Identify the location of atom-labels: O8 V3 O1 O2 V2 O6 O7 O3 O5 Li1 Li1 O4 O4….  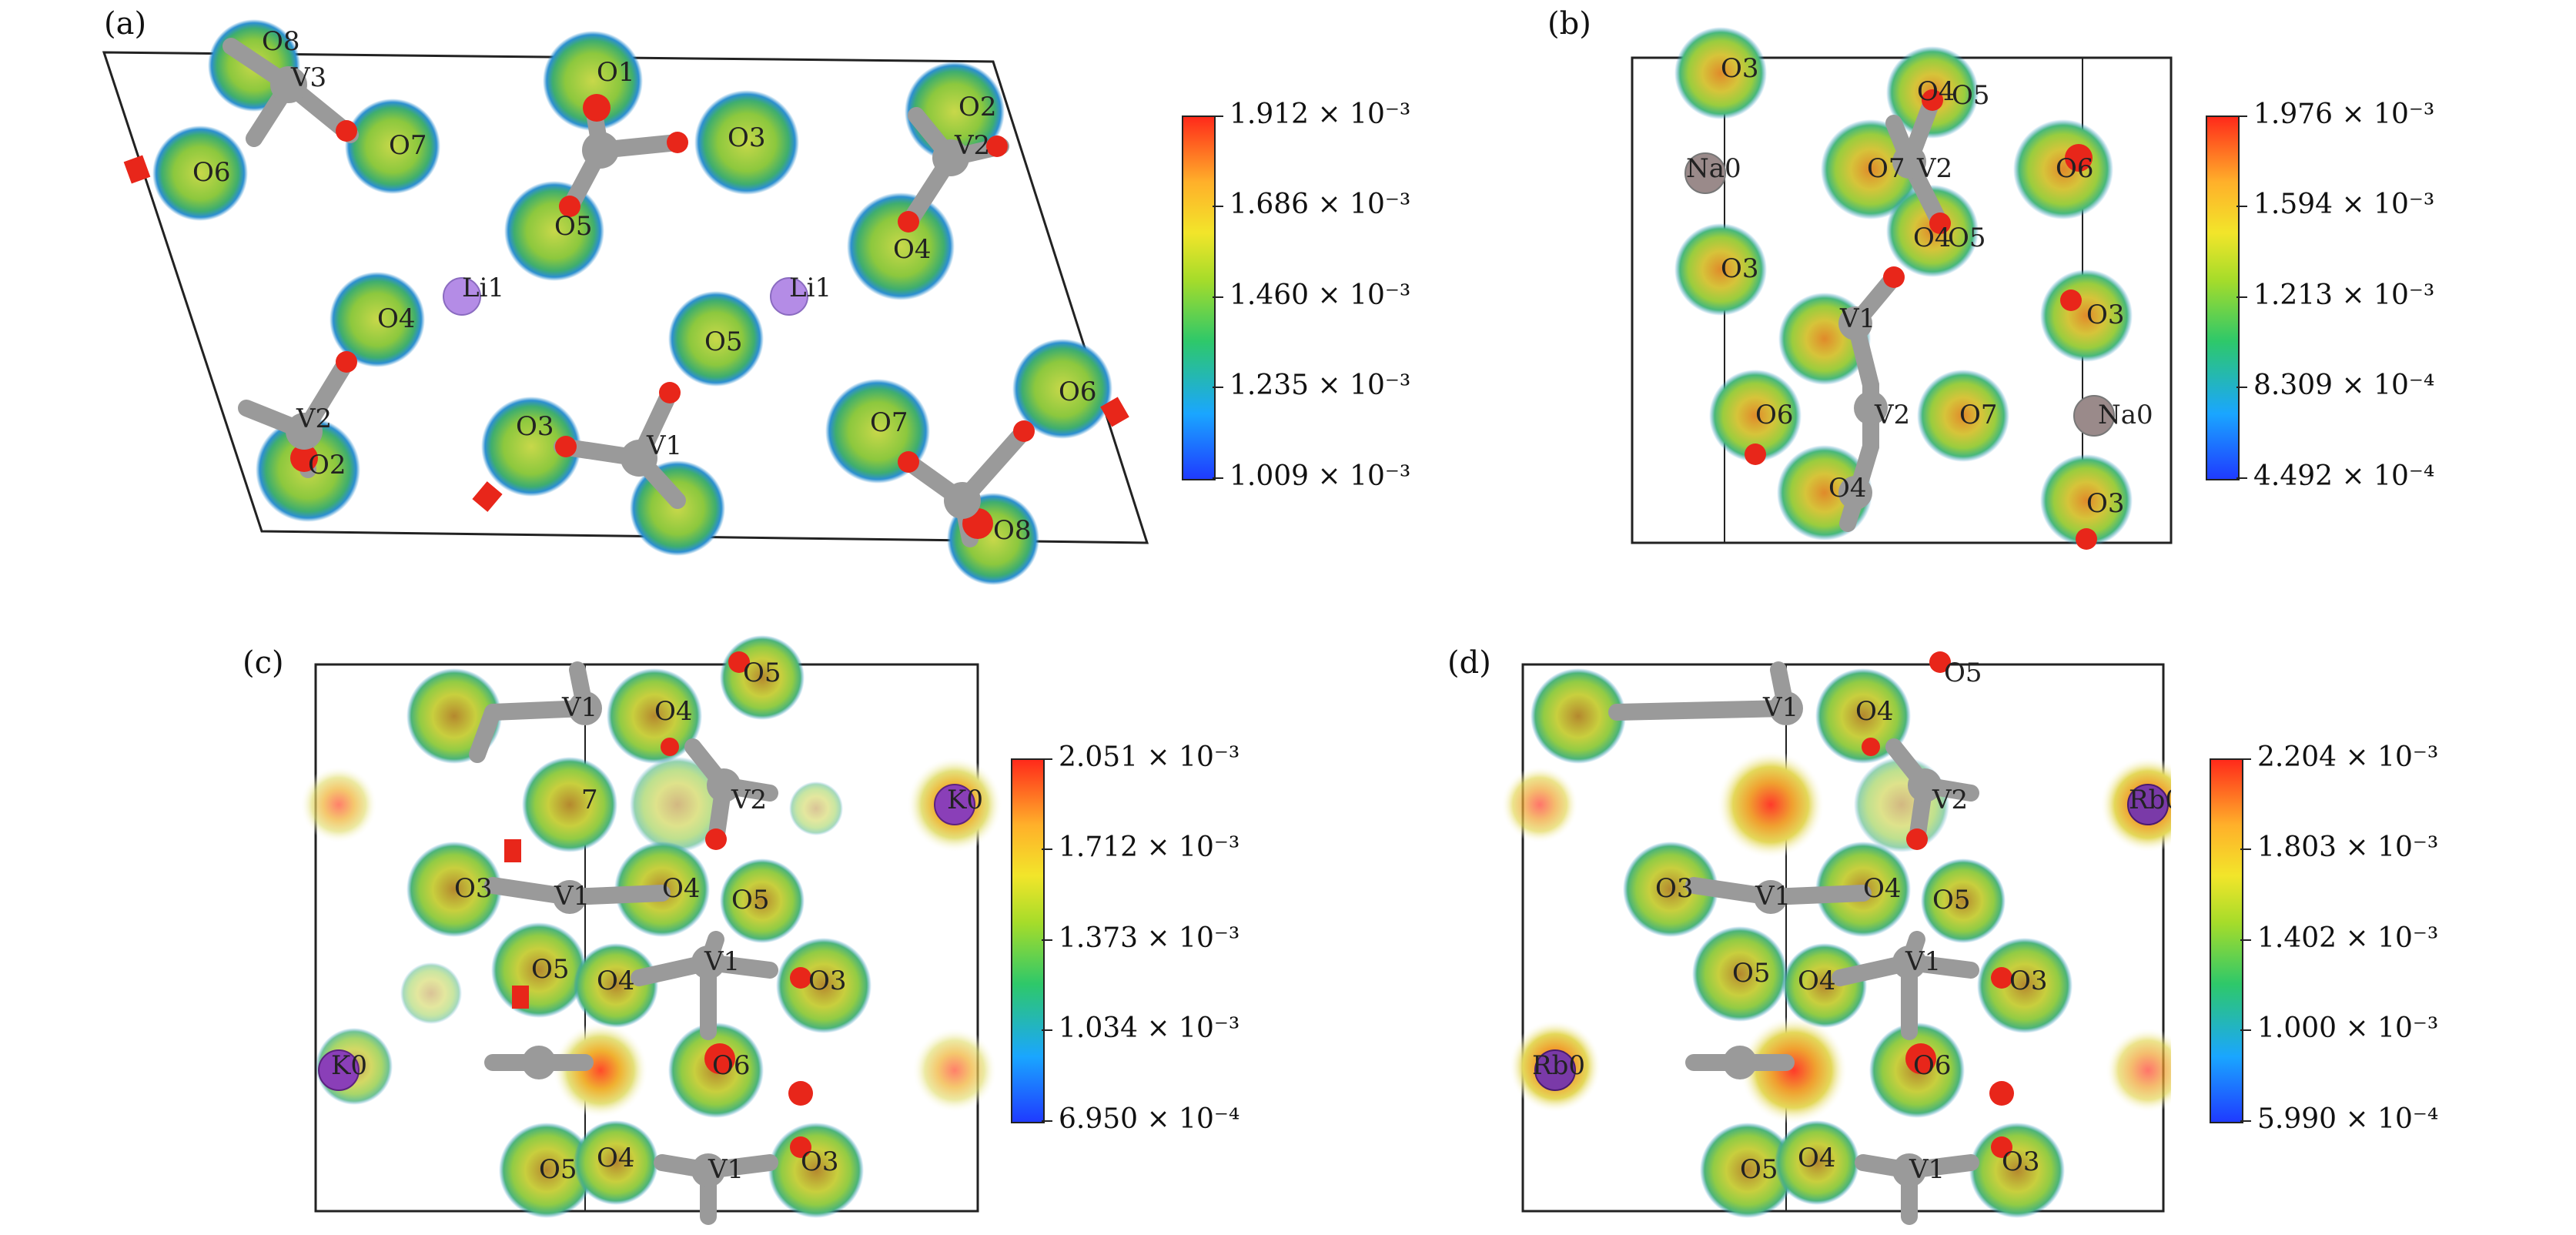
(645, 286).